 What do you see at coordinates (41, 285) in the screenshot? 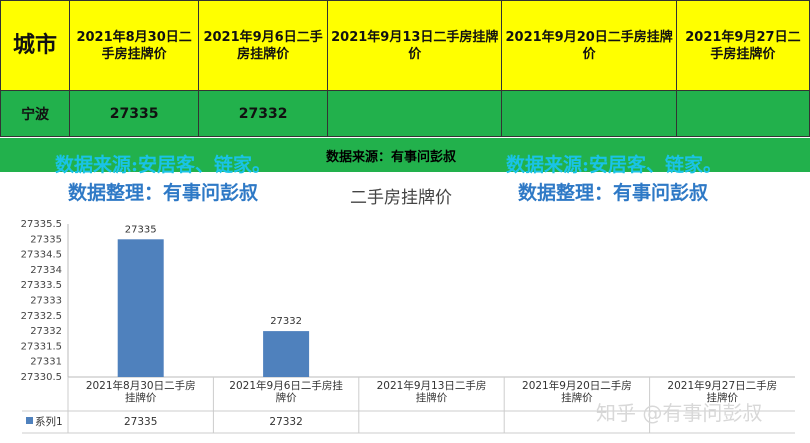
I see `y-tick-label: 27333.5` at bounding box center [41, 285].